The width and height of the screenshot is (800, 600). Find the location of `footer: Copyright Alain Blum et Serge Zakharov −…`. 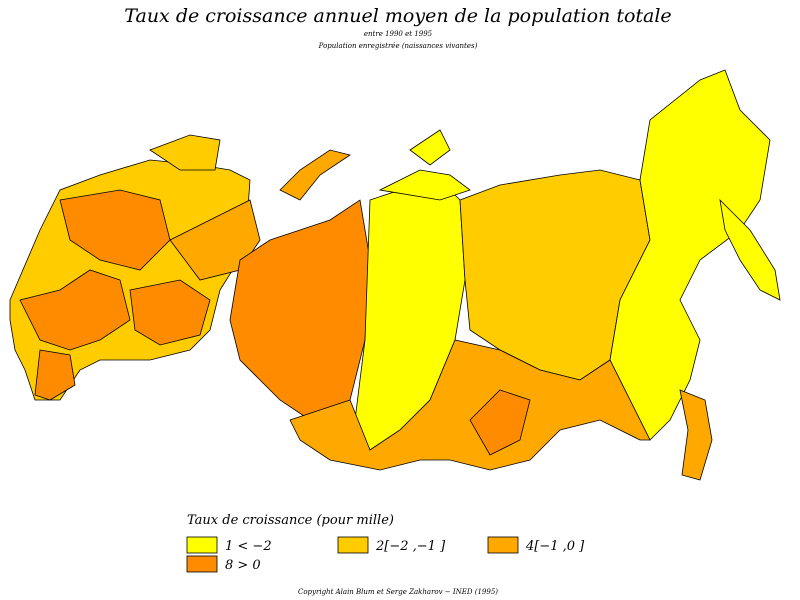

footer: Copyright Alain Blum et Serge Zakharov −… is located at coordinates (398, 592).